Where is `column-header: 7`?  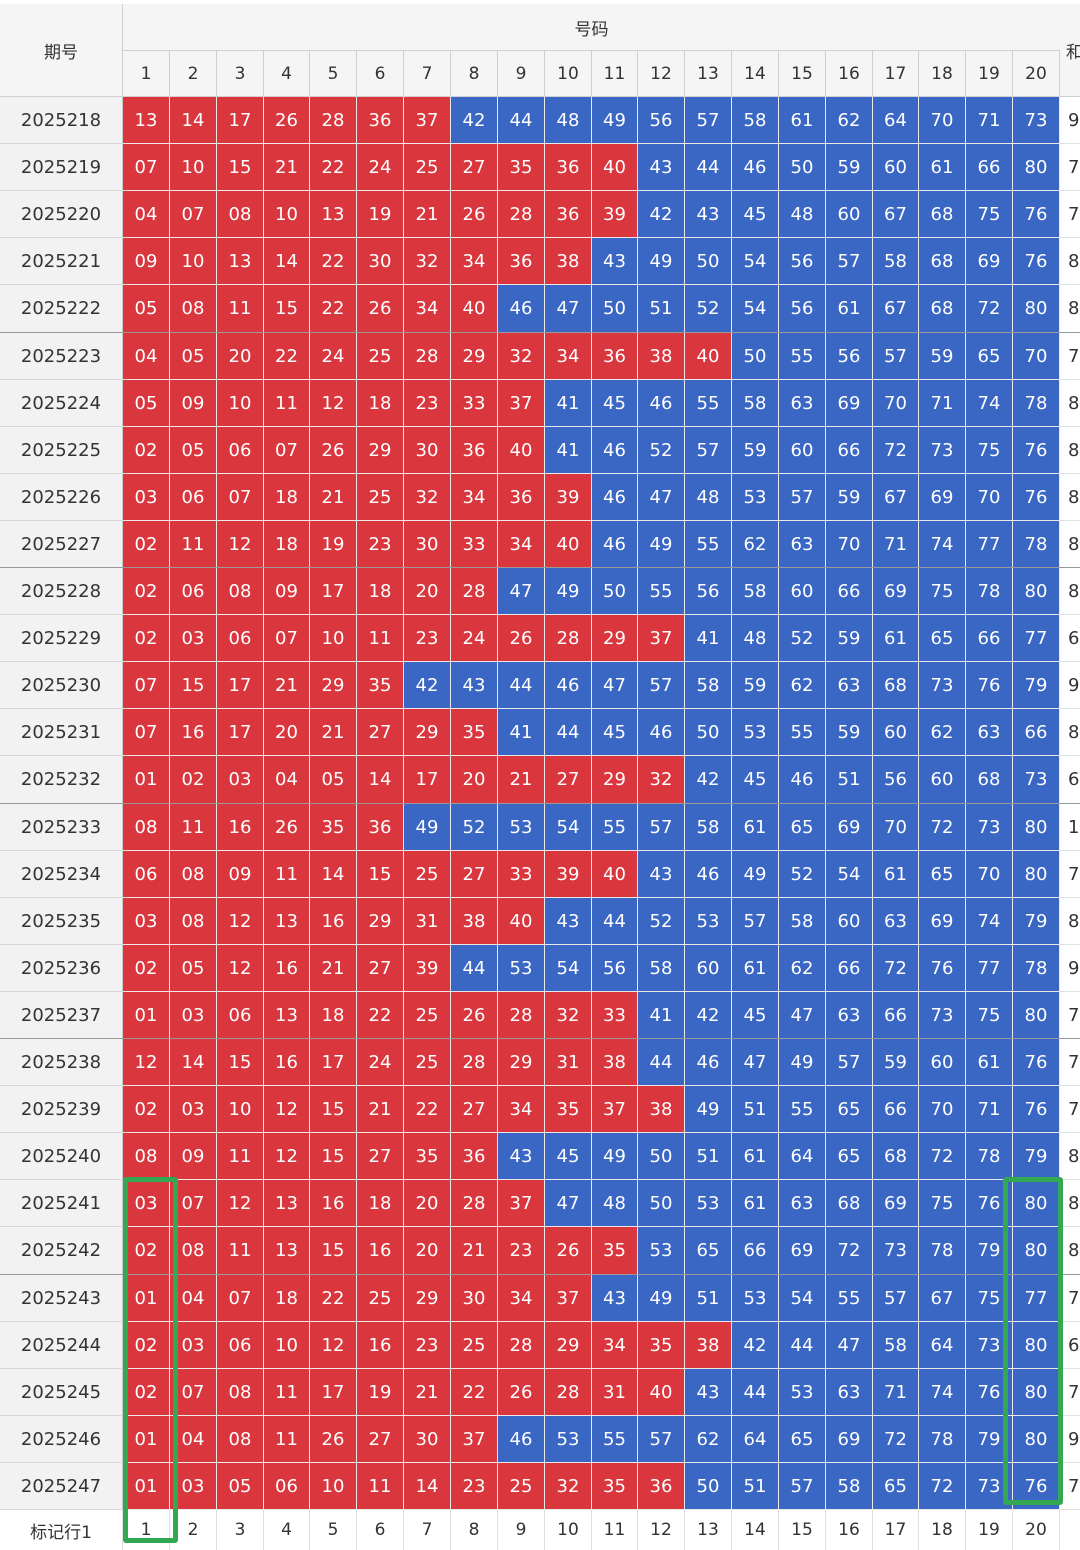
column-header: 7 is located at coordinates (427, 74).